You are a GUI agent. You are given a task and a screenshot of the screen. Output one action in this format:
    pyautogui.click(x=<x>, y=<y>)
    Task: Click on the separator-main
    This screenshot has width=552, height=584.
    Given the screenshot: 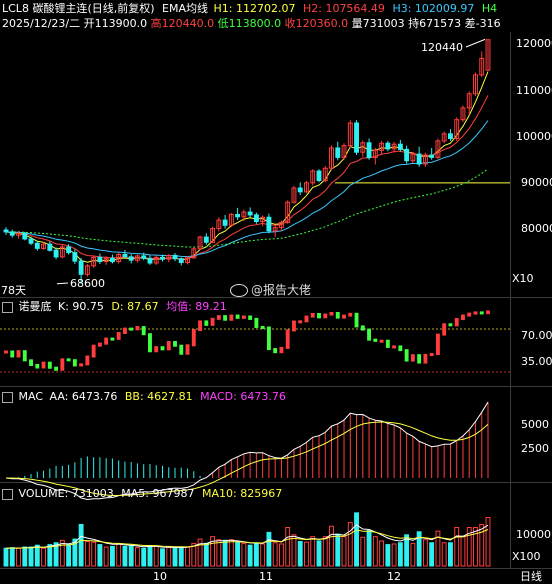 What is the action you would take?
    pyautogui.click(x=276, y=297)
    